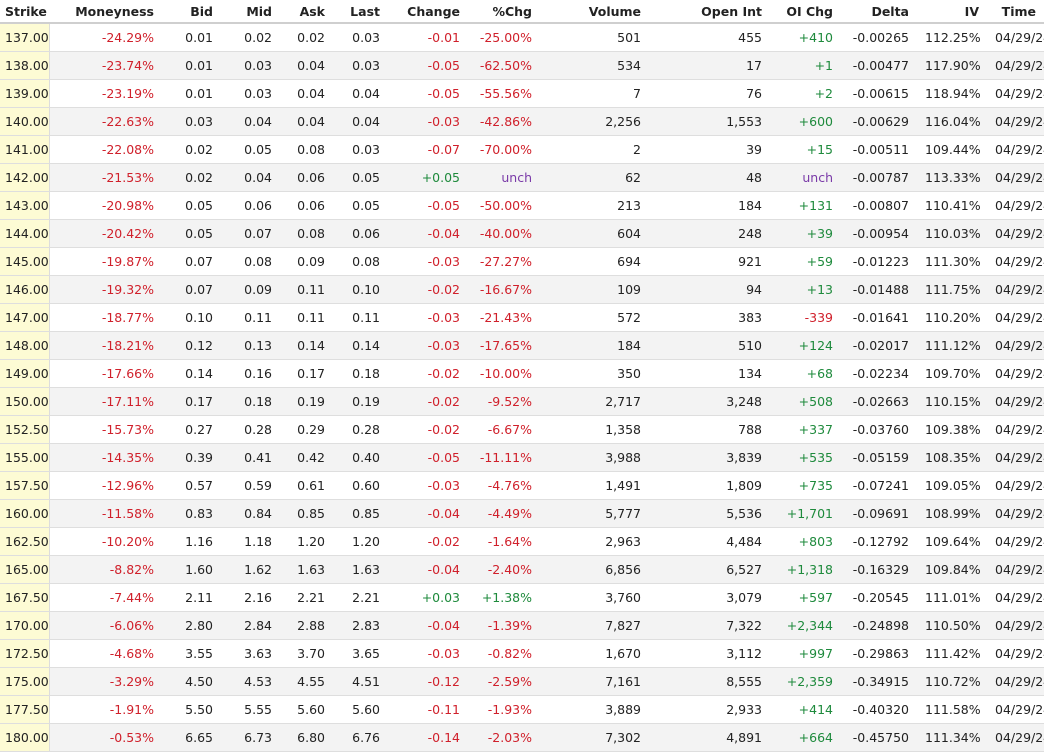 This screenshot has width=1044, height=752. What do you see at coordinates (952, 541) in the screenshot?
I see `cell-iv: 109.64%` at bounding box center [952, 541].